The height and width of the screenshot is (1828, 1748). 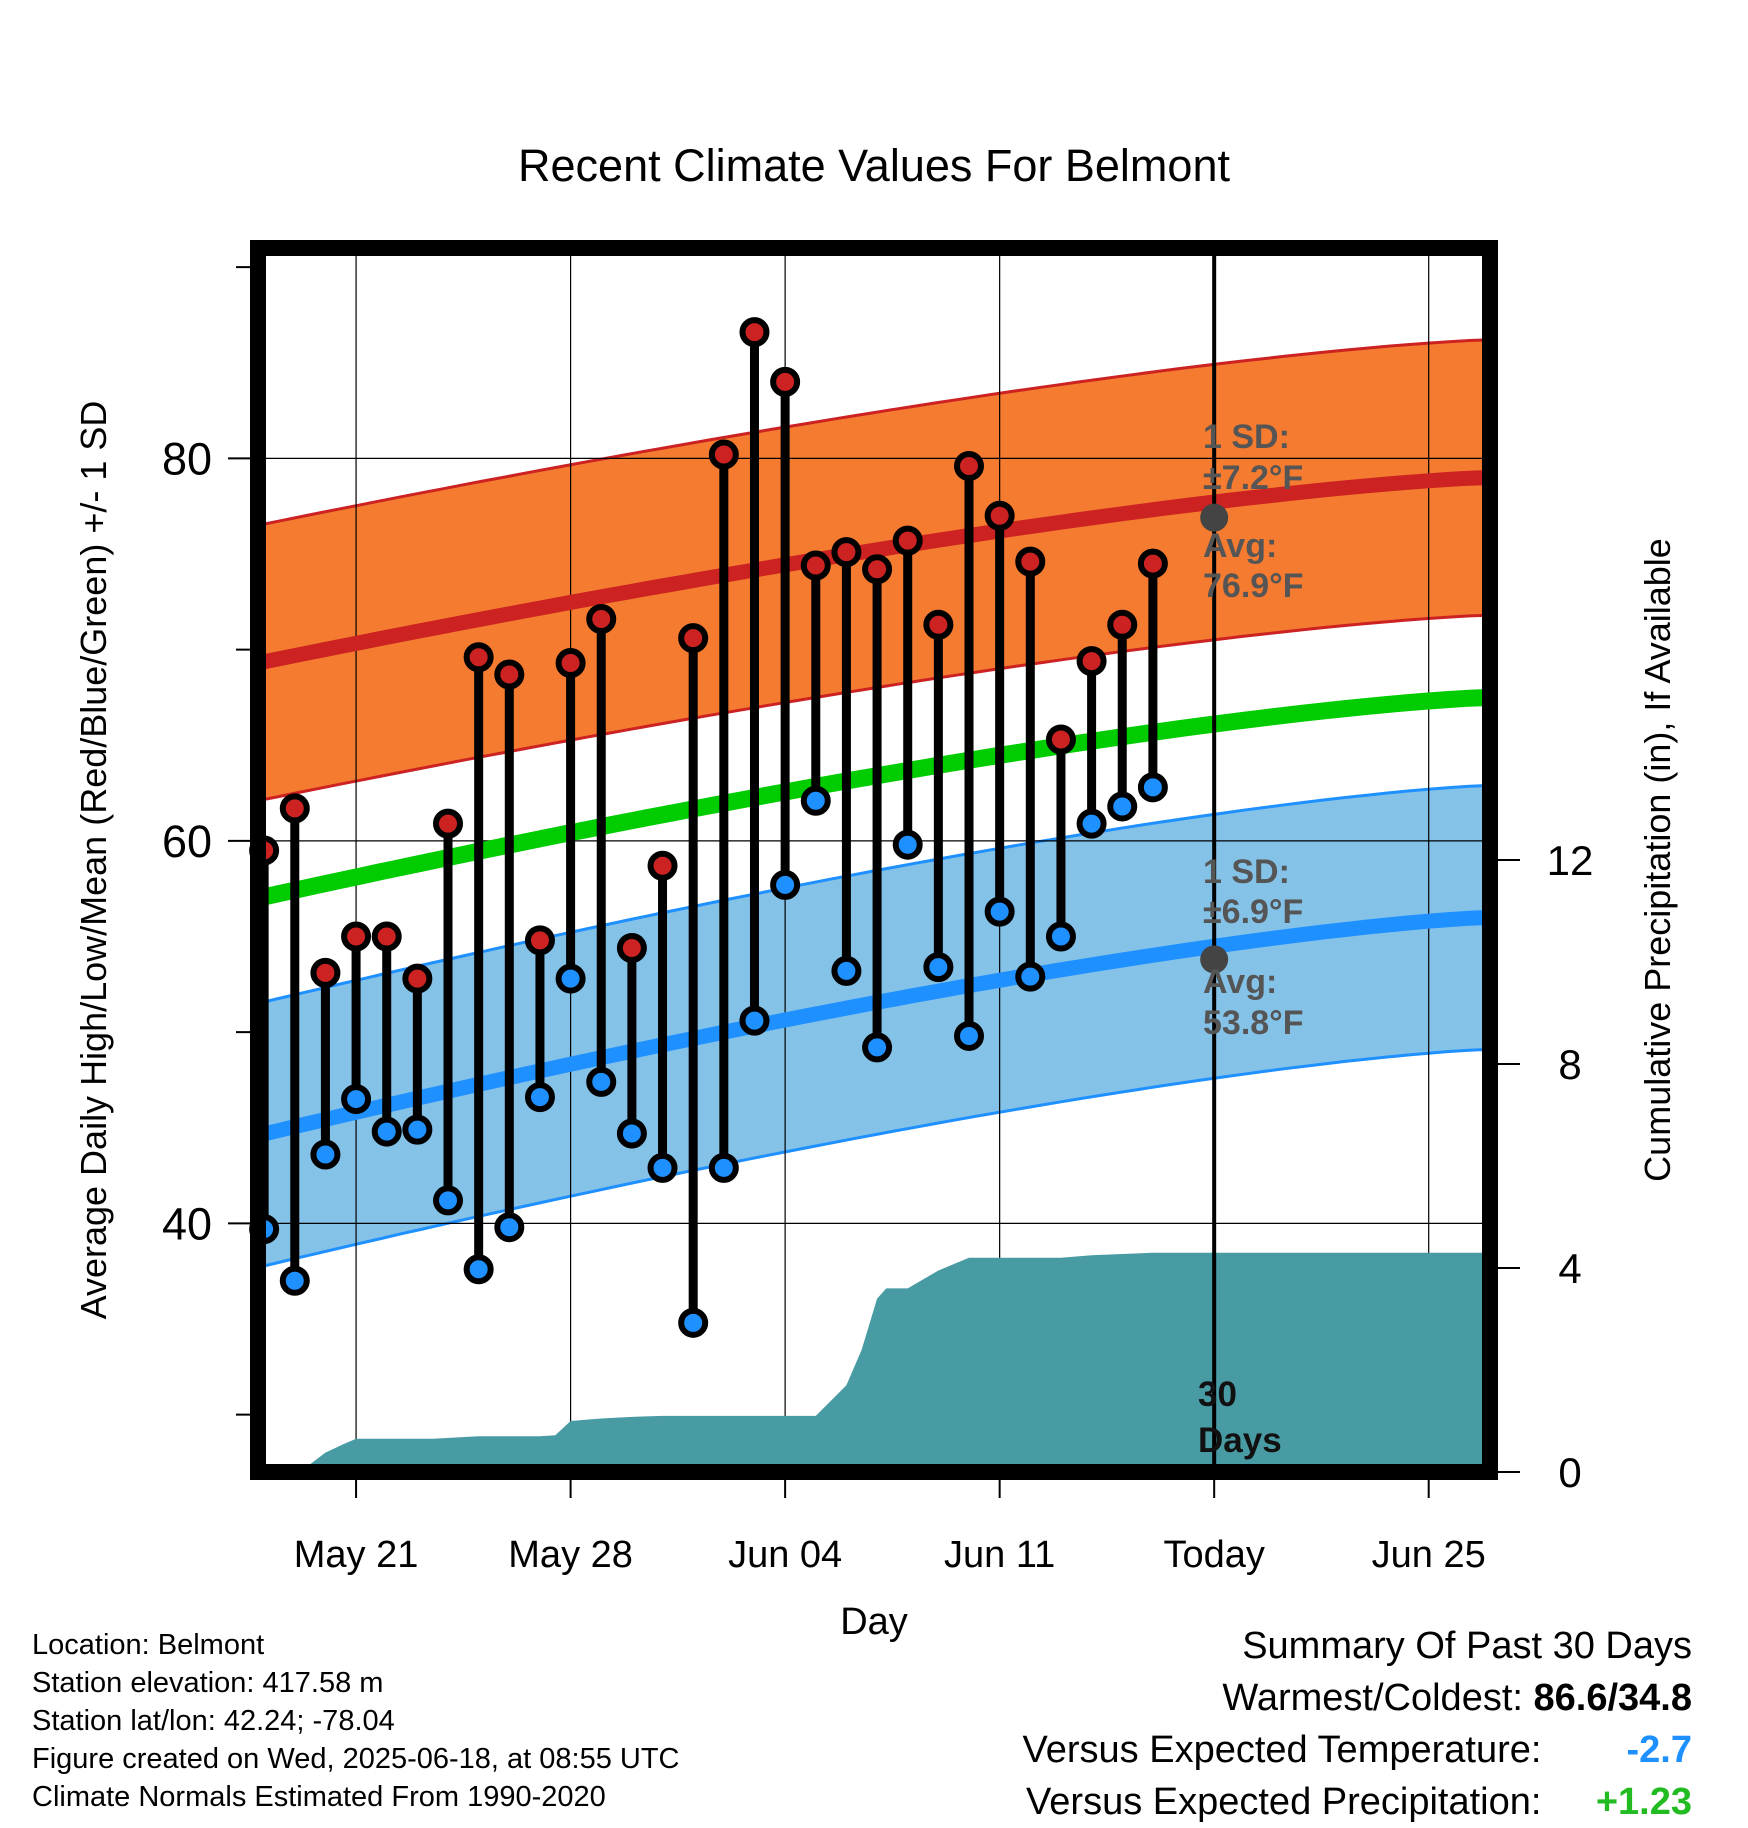 I want to click on low-sd-lower-edge, so click(x=874, y=1158).